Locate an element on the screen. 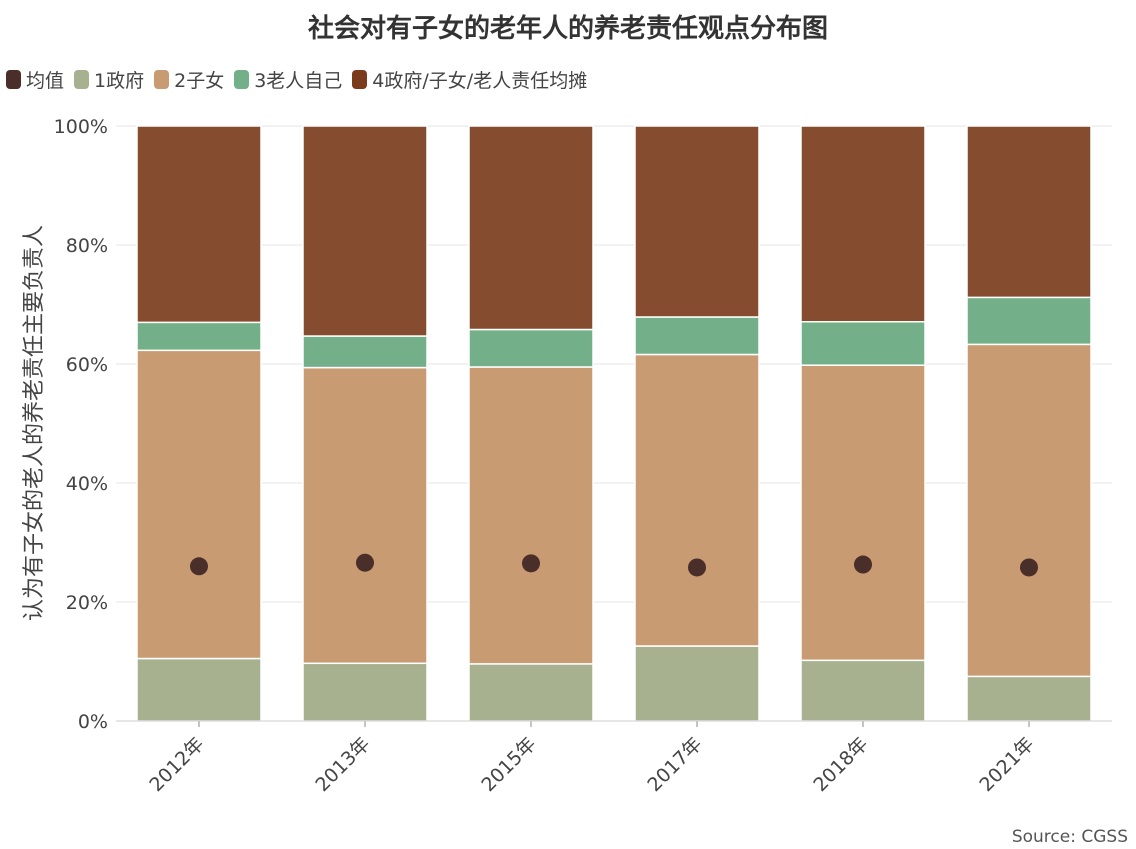 This screenshot has height=849, width=1136. y-tick-label: 40% is located at coordinates (87, 484).